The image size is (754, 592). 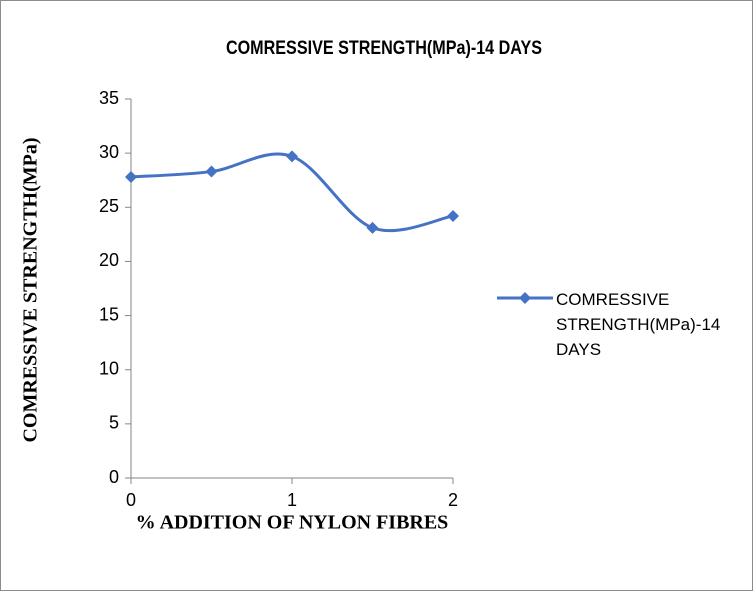 What do you see at coordinates (384, 48) in the screenshot?
I see `chart-title: COMRESSIVE STRENGTH(MPa)-14 DAYS` at bounding box center [384, 48].